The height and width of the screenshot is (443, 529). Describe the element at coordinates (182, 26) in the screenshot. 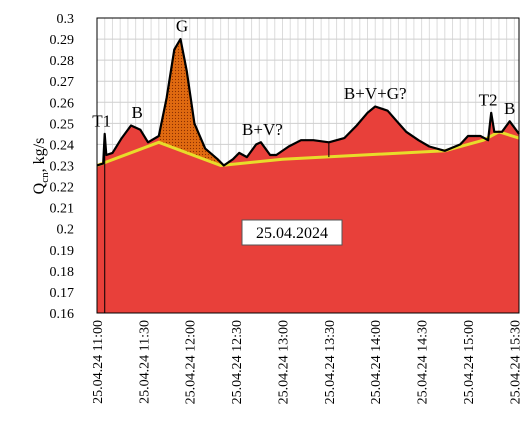

I see `annotation-label: G` at that location.